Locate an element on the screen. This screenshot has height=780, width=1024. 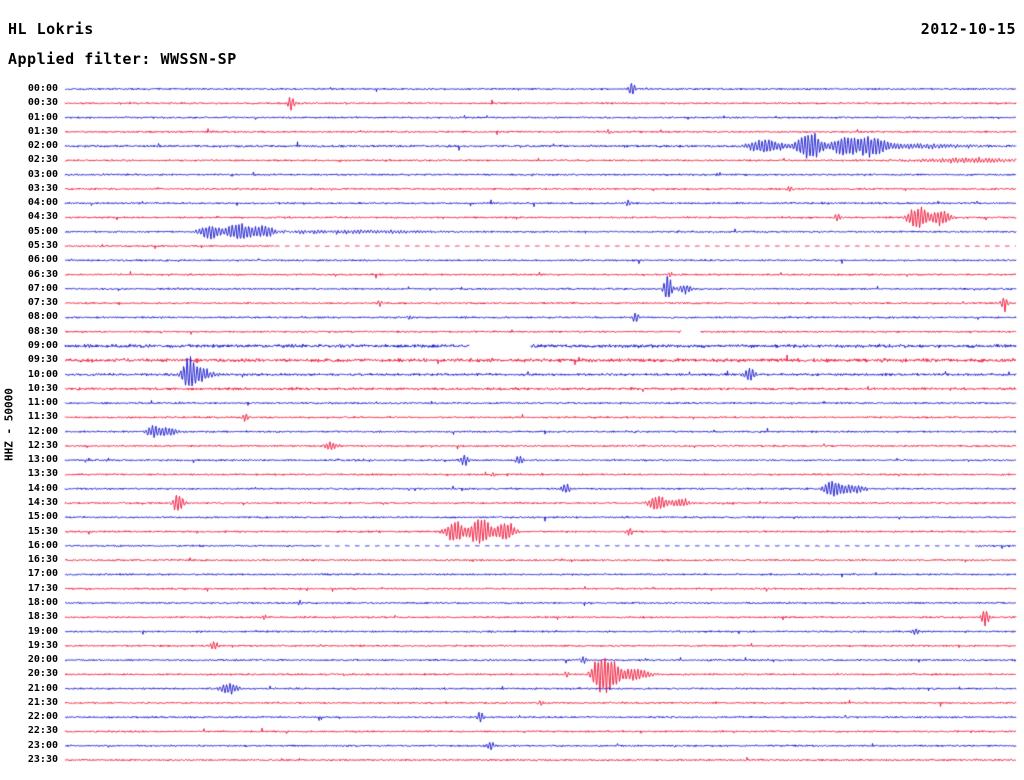
time-label-19-00: 19:00 is located at coordinates (42, 631).